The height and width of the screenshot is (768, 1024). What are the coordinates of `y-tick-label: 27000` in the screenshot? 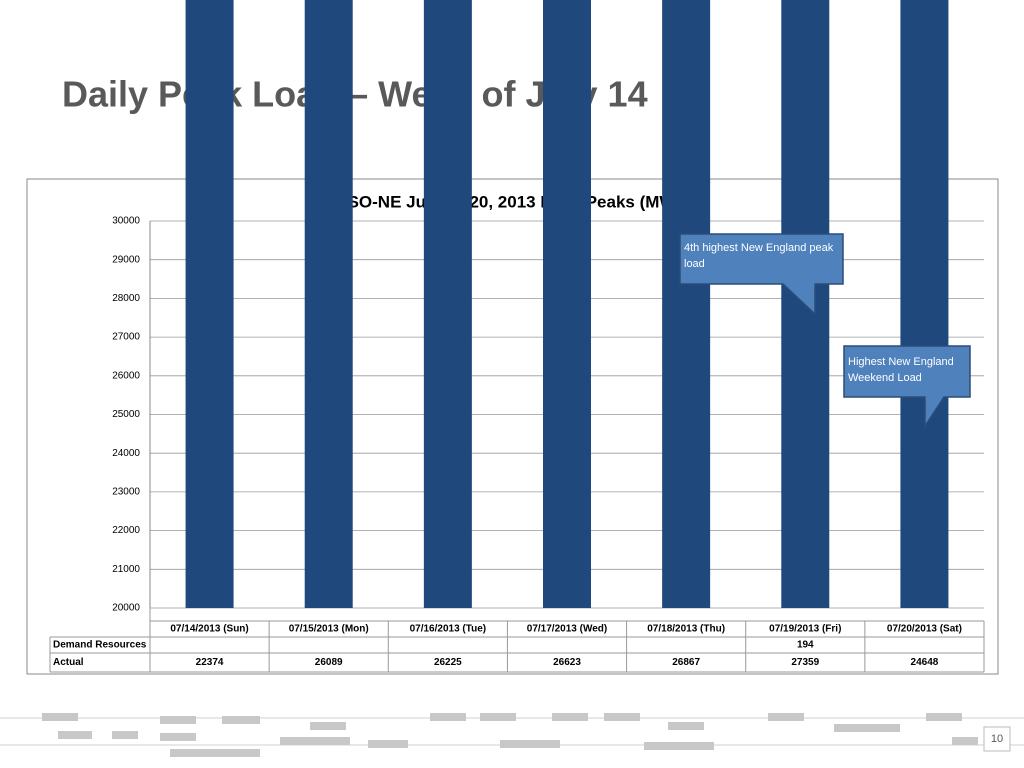 It's located at (126, 337).